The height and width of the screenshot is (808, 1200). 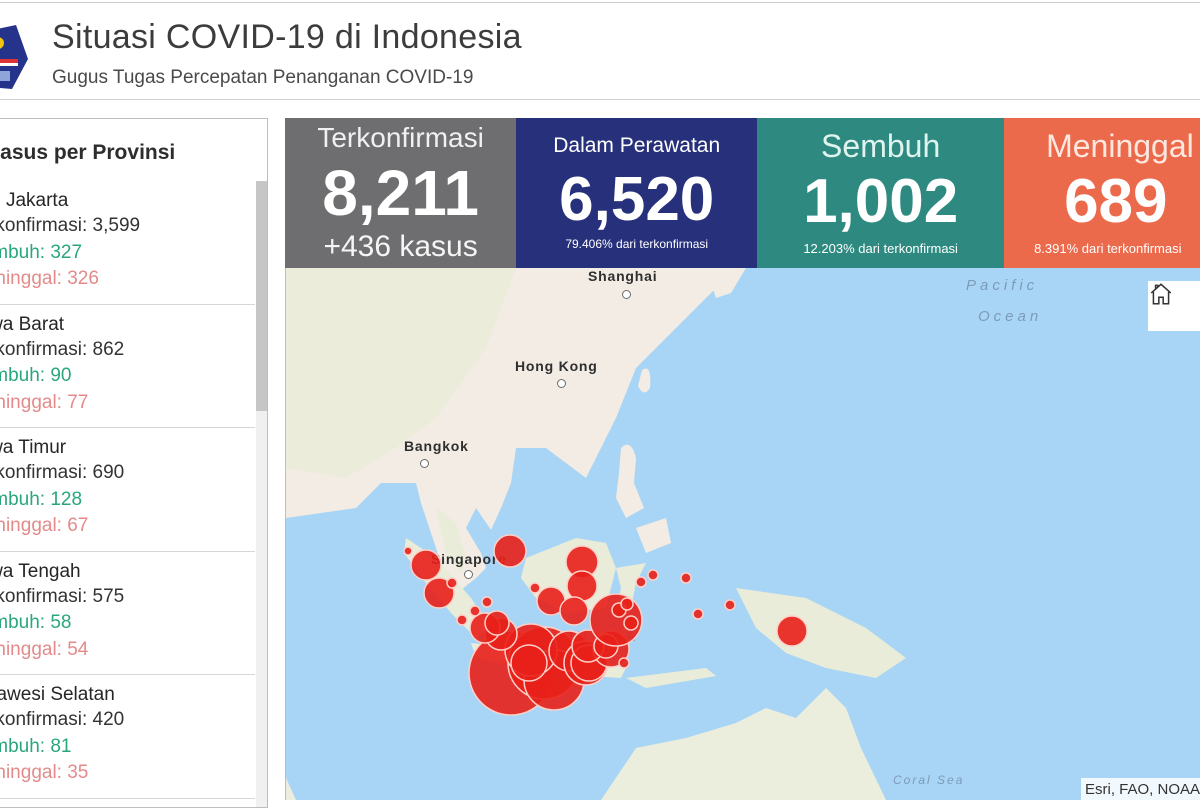 What do you see at coordinates (881, 201) in the screenshot?
I see `recovered-value: 1,002` at bounding box center [881, 201].